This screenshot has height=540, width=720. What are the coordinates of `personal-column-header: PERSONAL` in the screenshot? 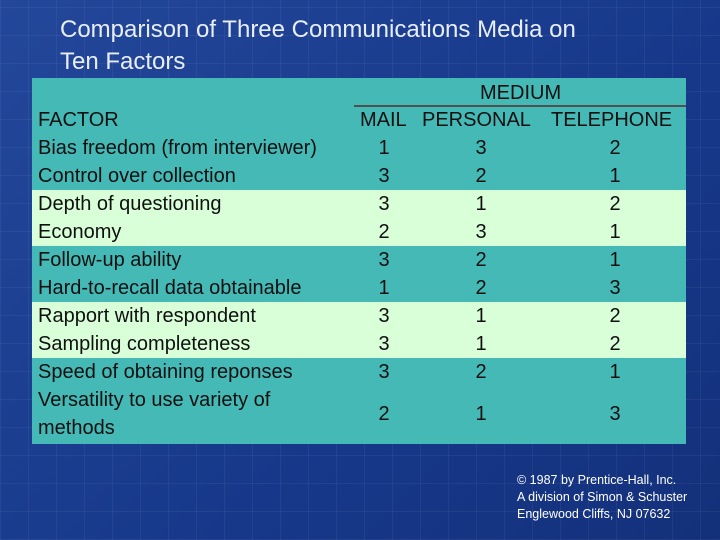 It's located at (476, 120).